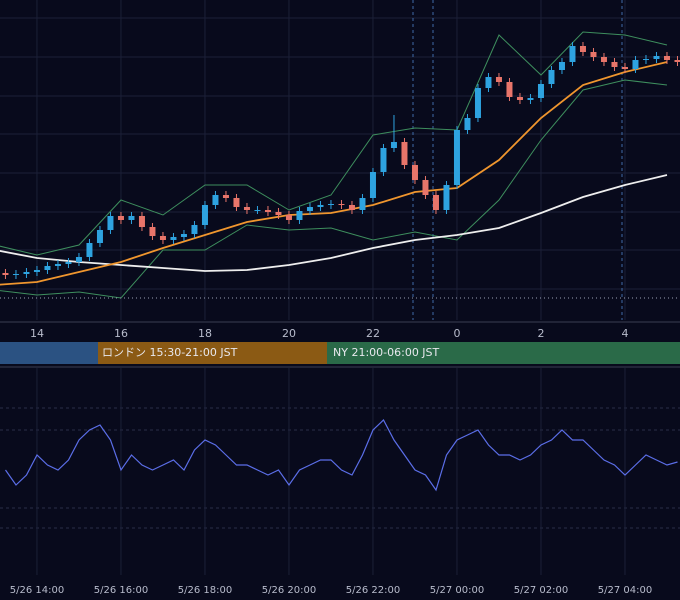  Describe the element at coordinates (541, 590) in the screenshot. I see `x-tick-label: 5/27 02:00` at that location.